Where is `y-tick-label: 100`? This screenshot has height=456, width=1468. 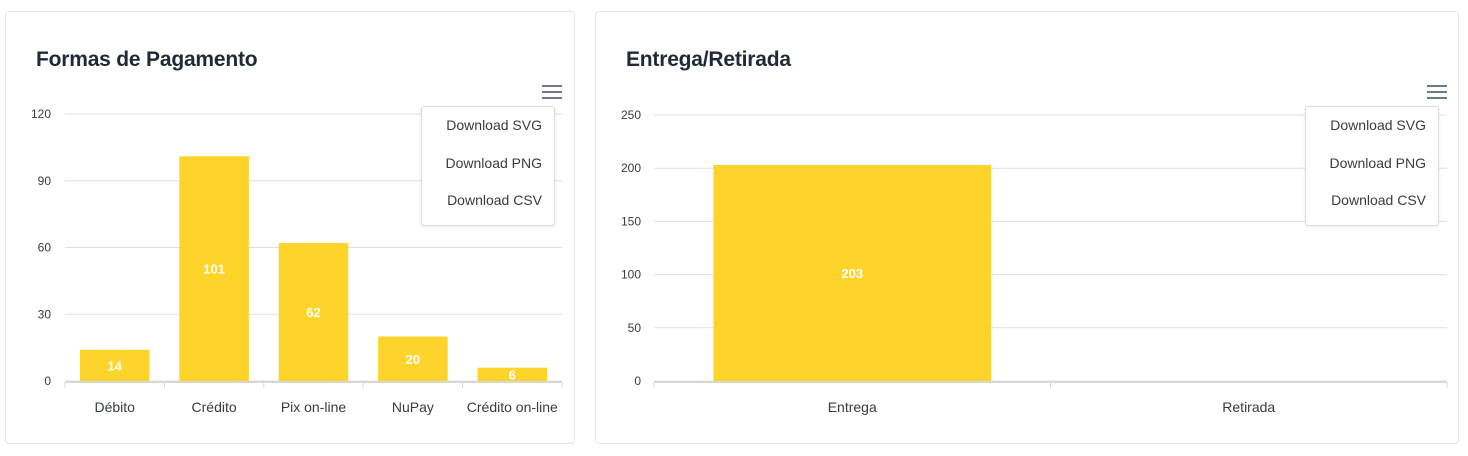
y-tick-label: 100 is located at coordinates (631, 275).